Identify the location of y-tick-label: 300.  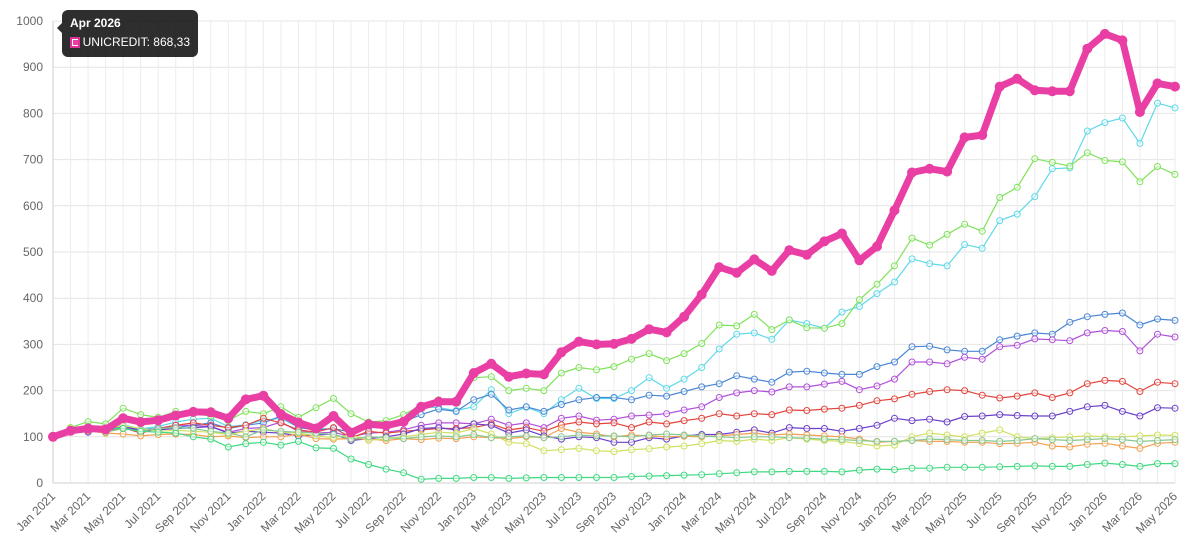
(33, 344).